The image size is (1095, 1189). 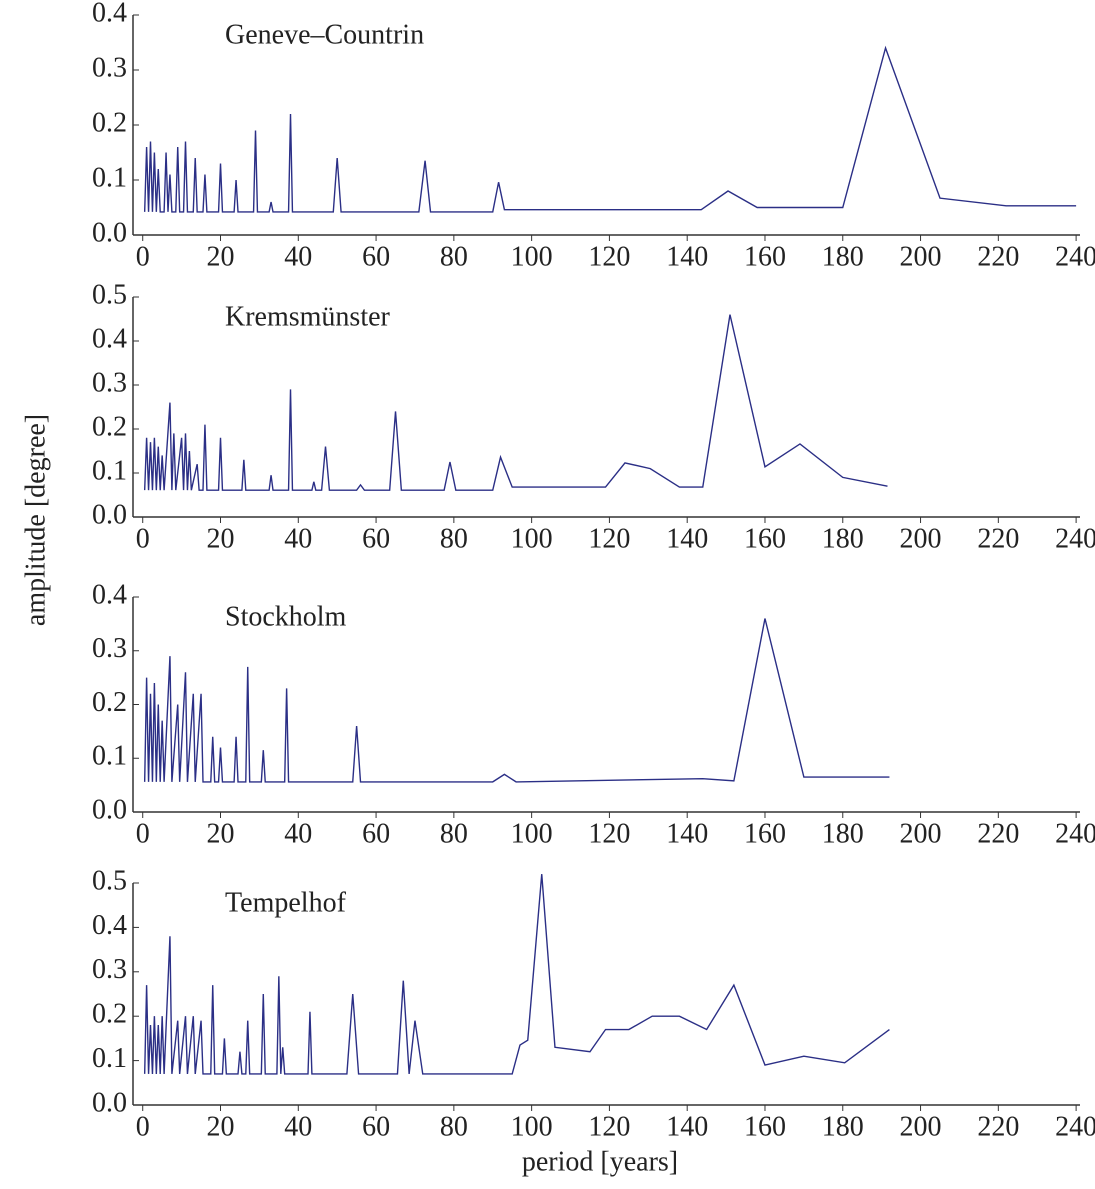 I want to click on y-axis-label: amplitude [degree], so click(x=35, y=520).